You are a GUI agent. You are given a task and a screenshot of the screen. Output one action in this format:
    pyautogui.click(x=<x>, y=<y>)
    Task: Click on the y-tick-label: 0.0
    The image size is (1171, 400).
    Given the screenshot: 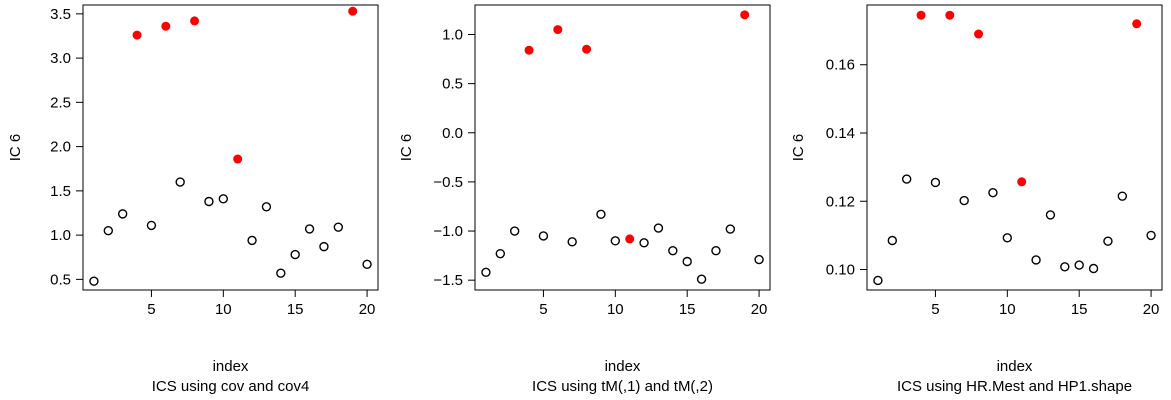 What is the action you would take?
    pyautogui.click(x=452, y=133)
    